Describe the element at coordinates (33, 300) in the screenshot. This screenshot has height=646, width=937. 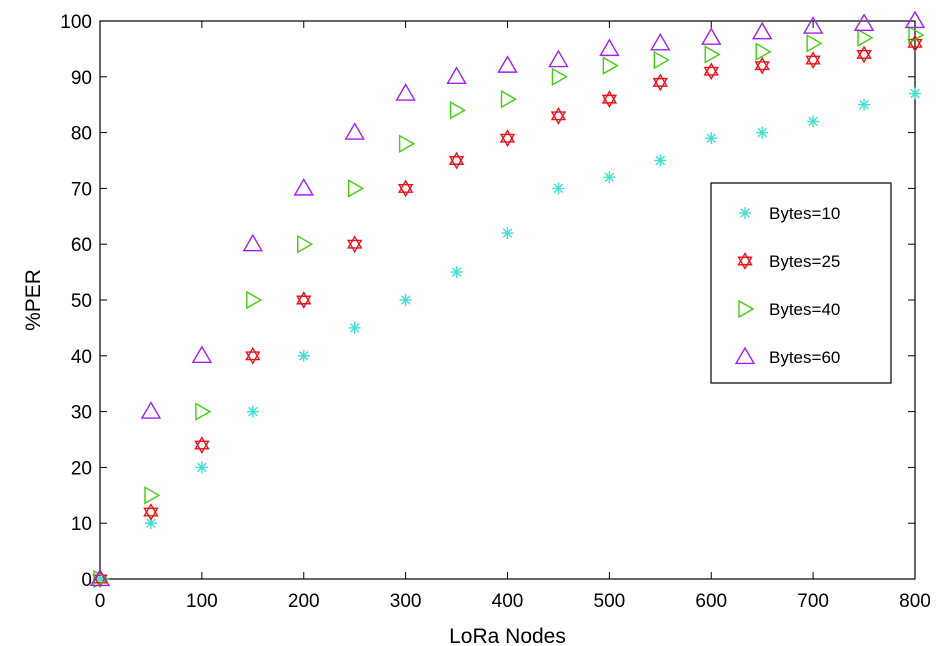
I see `y-axis-label: %PER` at that location.